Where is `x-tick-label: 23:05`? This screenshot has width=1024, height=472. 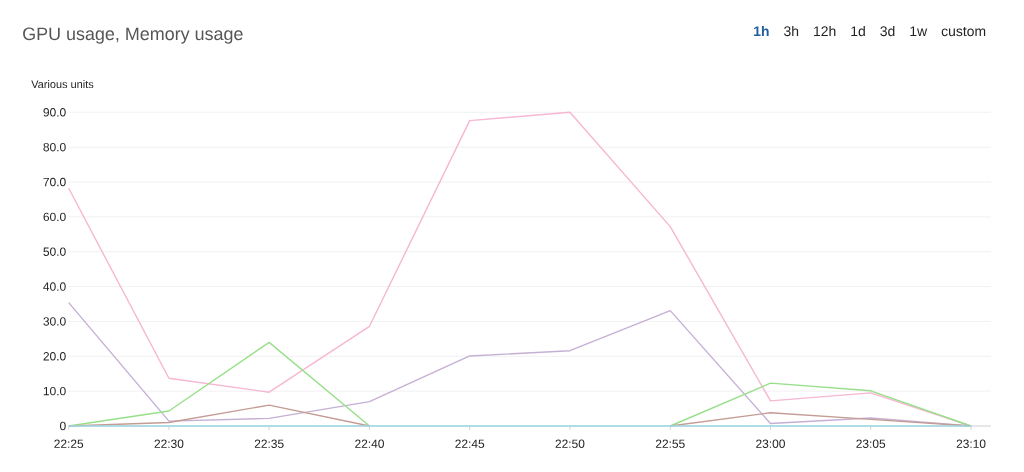 x-tick-label: 23:05 is located at coordinates (871, 443).